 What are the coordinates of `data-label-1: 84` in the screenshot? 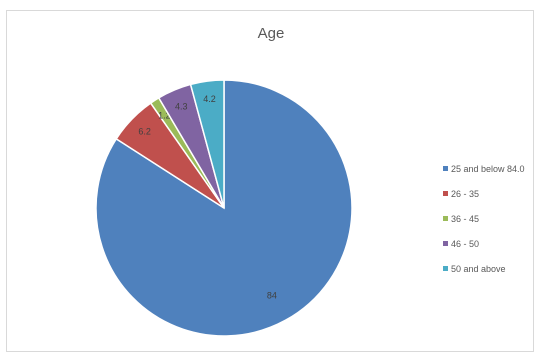 It's located at (272, 296).